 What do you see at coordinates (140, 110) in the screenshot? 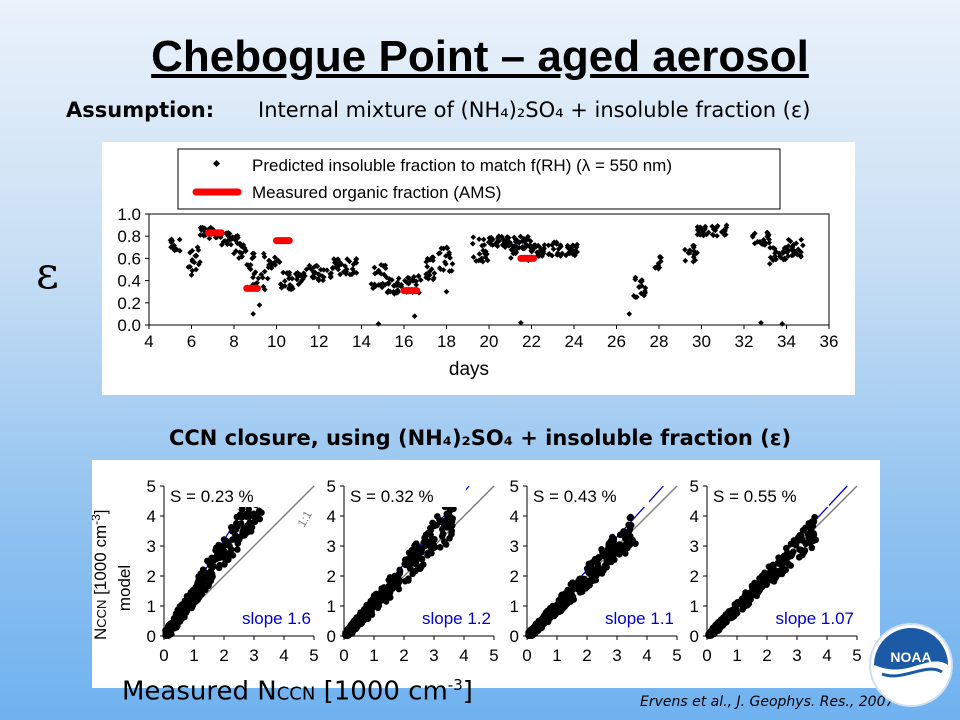
I see `assumption-label: Assumption:` at bounding box center [140, 110].